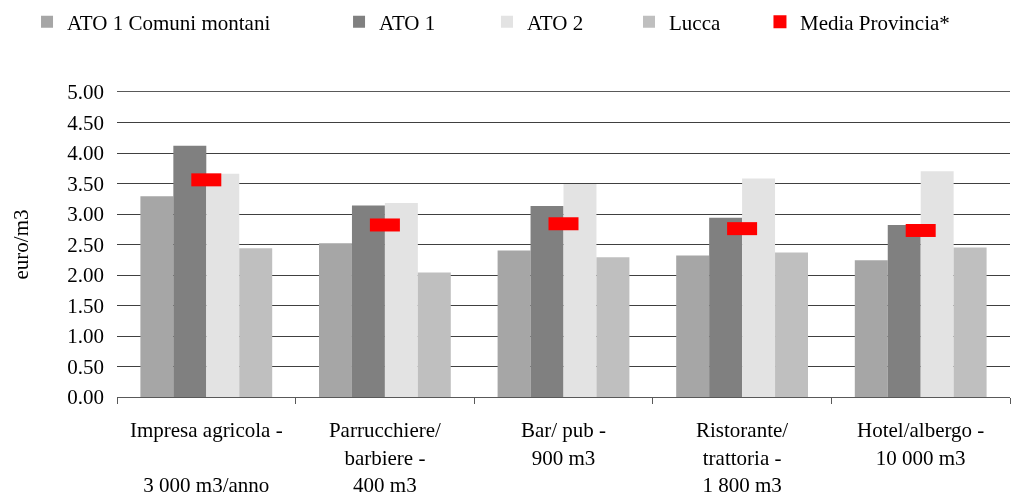  Describe the element at coordinates (169, 22) in the screenshot. I see `legend-label: ATO 1 Comuni montani` at that location.